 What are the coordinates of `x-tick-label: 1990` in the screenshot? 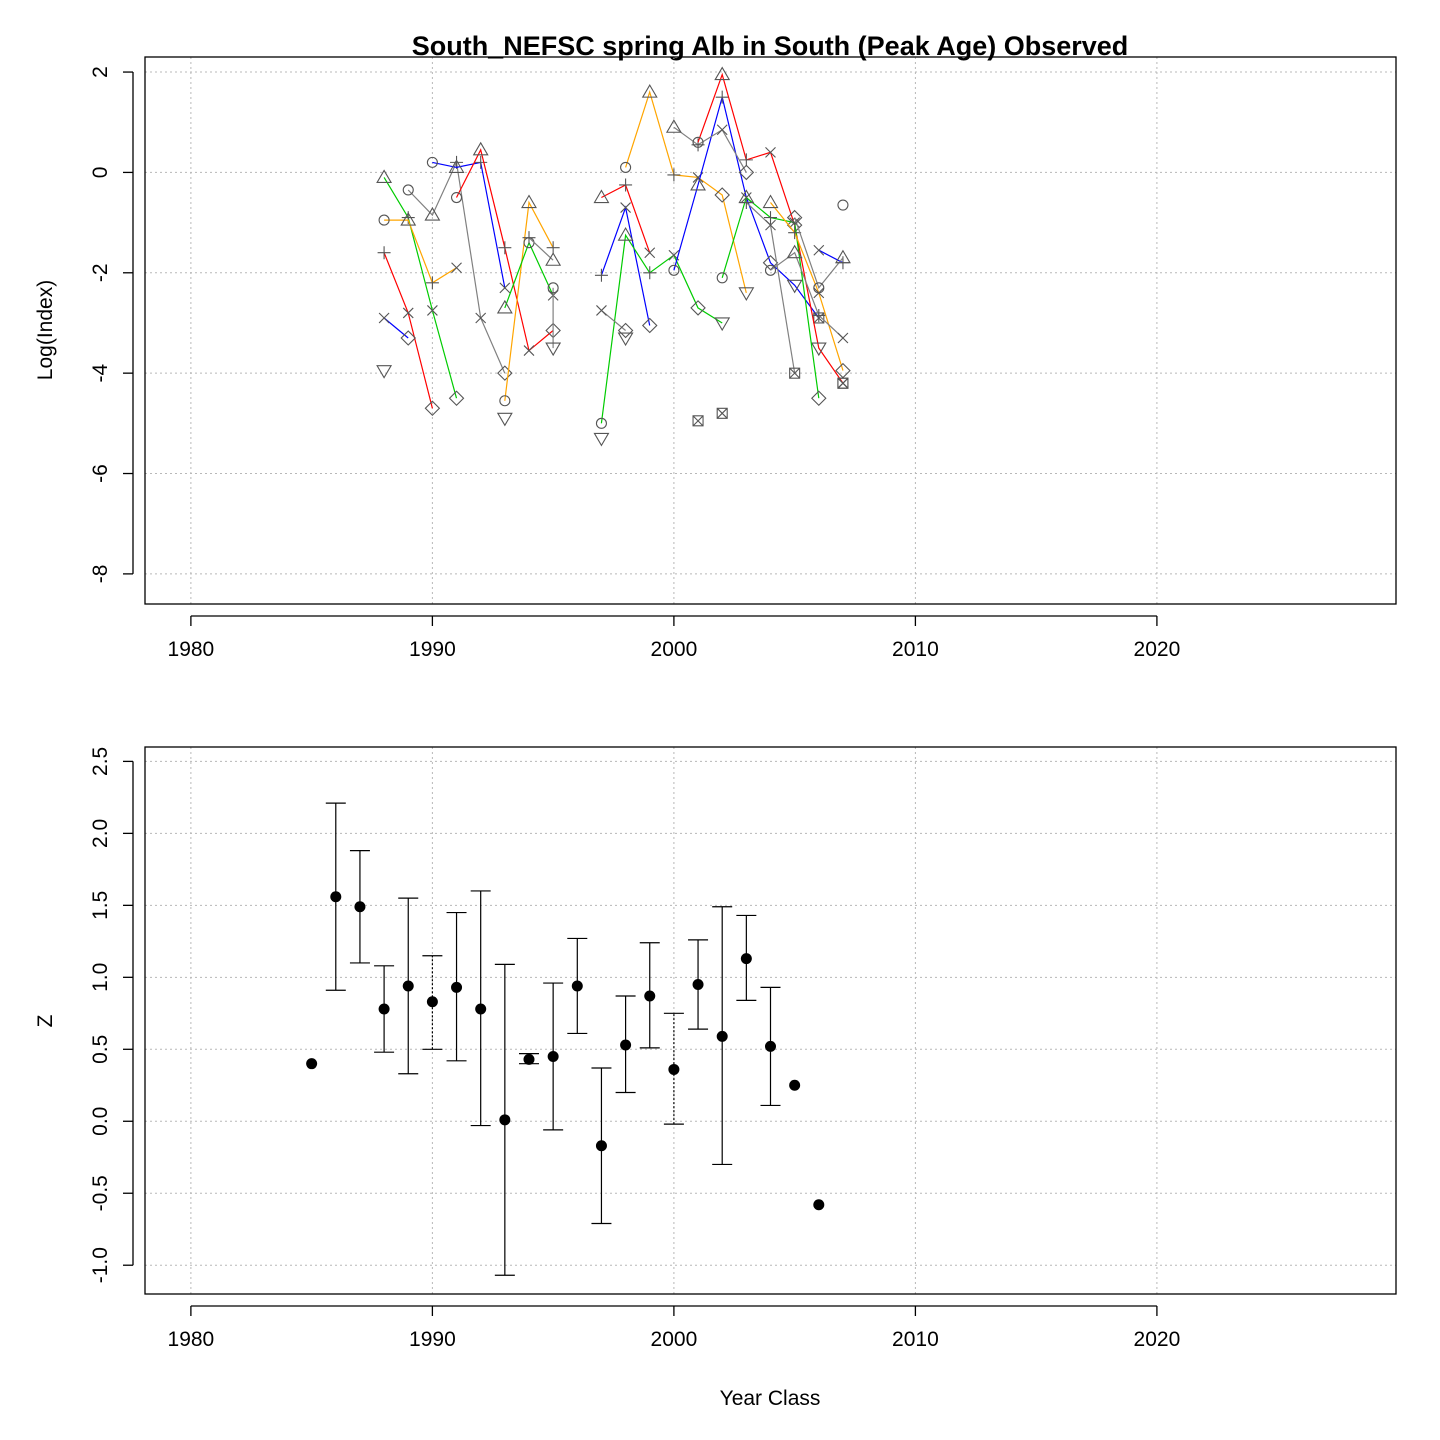 It's located at (432, 1339).